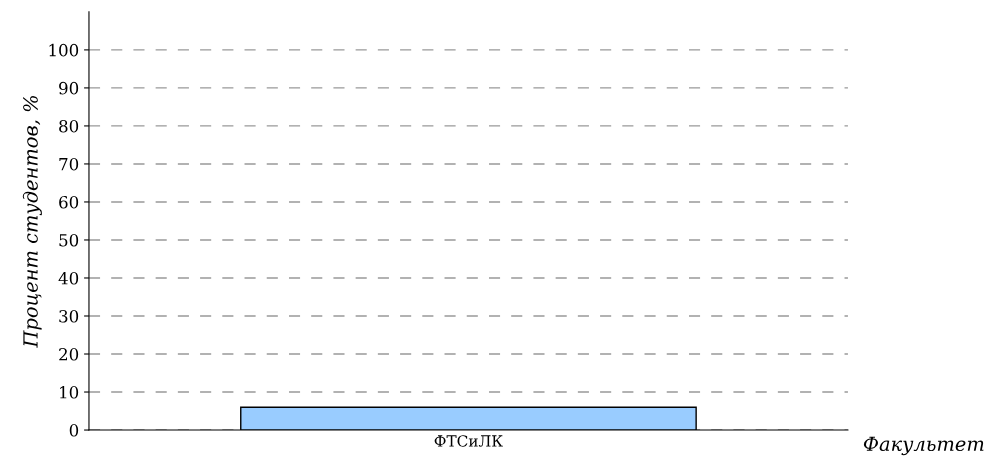 The height and width of the screenshot is (457, 1003). What do you see at coordinates (69, 126) in the screenshot?
I see `y-tick-label: 80` at bounding box center [69, 126].